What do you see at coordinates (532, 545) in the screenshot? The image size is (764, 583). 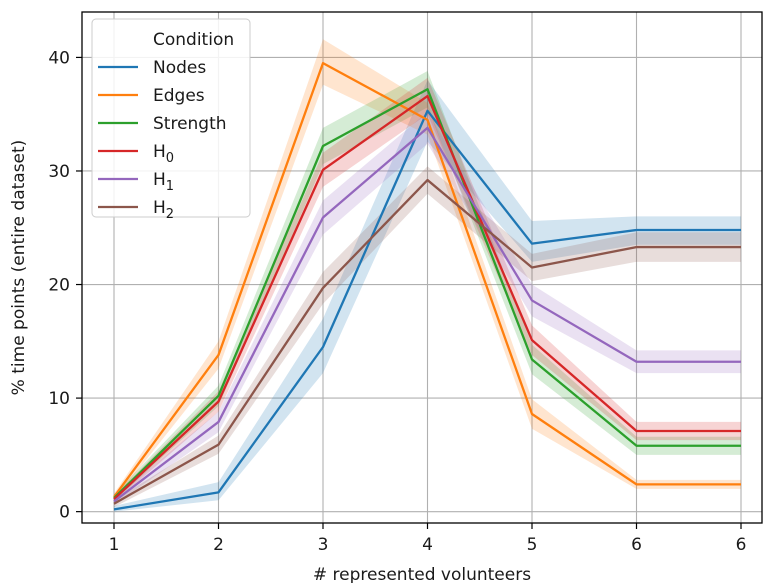 I see `x-tick-label: 5` at bounding box center [532, 545].